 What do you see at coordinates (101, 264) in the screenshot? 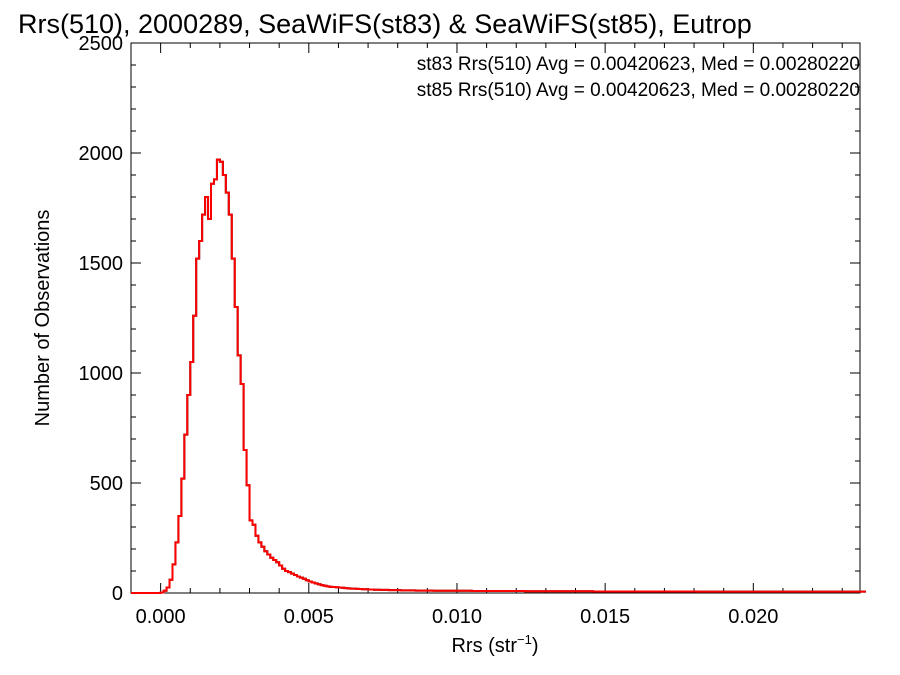
I see `y-tick-label: 1500` at bounding box center [101, 264].